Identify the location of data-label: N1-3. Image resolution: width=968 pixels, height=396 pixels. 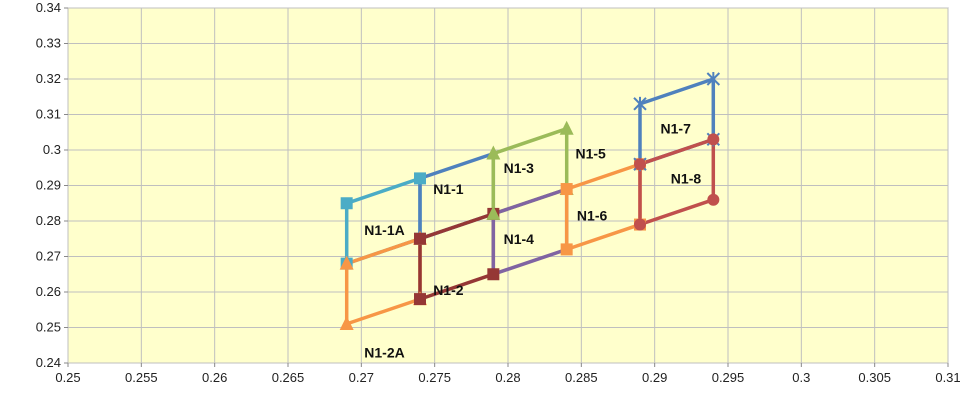
(519, 168).